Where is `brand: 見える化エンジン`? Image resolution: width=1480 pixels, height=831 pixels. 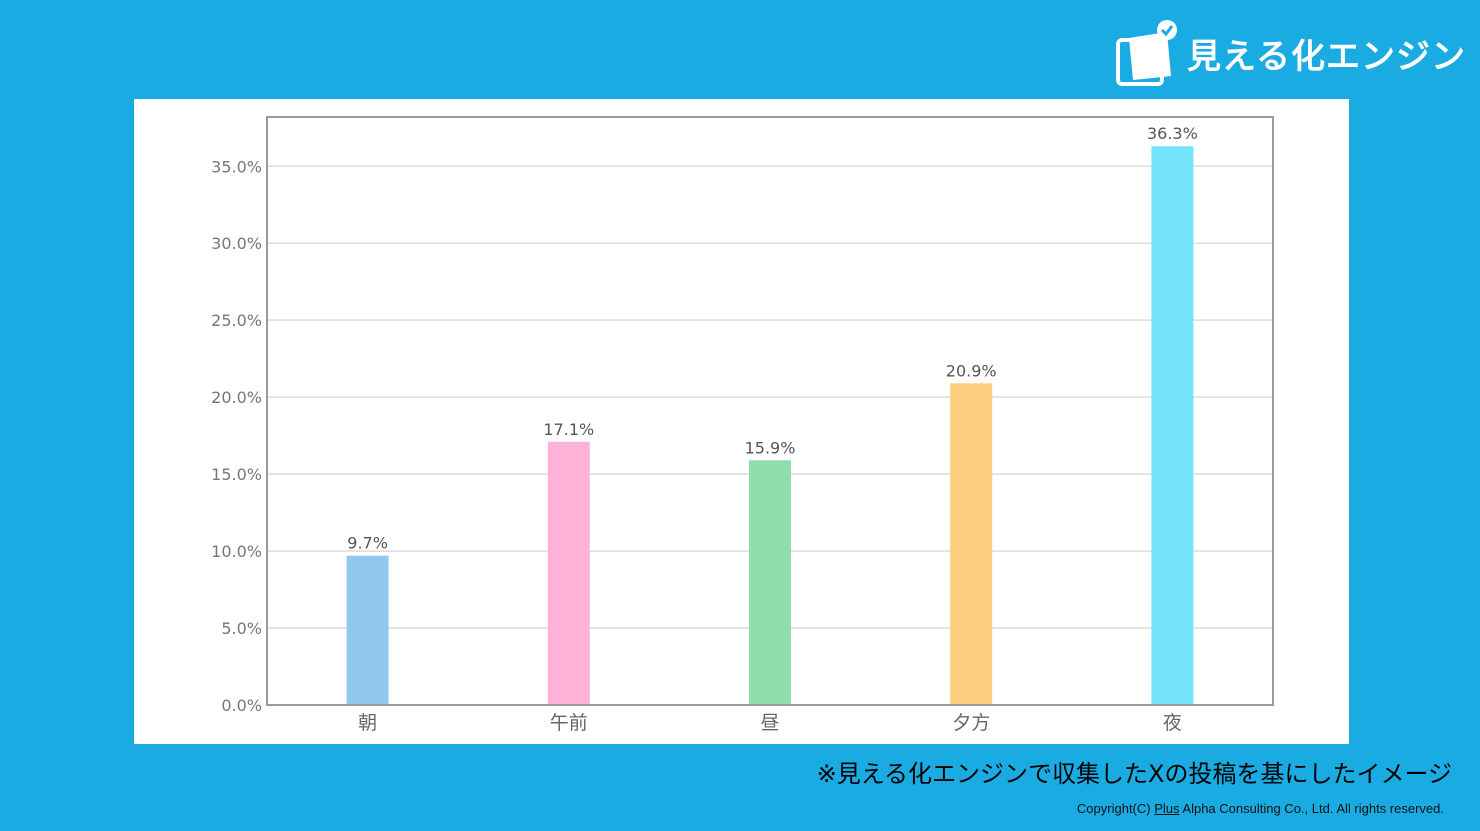
brand: 見える化エンジン is located at coordinates (1290, 53).